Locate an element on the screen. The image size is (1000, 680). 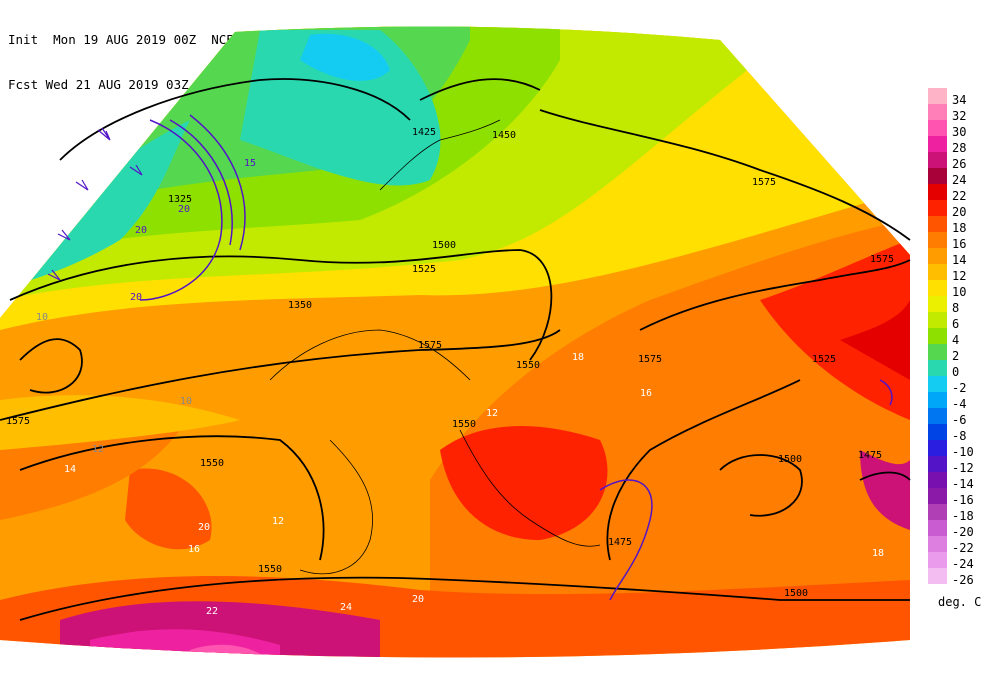
height-label: 1450 is located at coordinates (504, 135).